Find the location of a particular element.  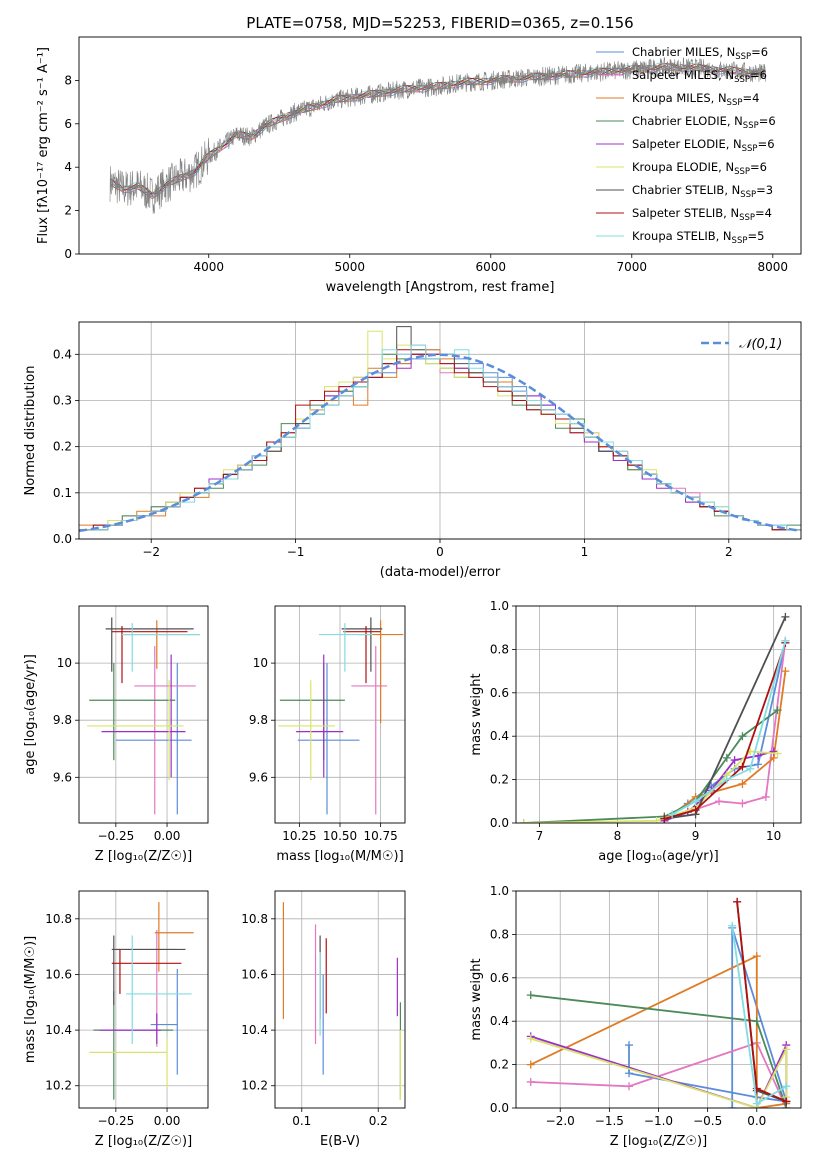

massweight-vs-Z-plot-area is located at coordinates (658, 1002).